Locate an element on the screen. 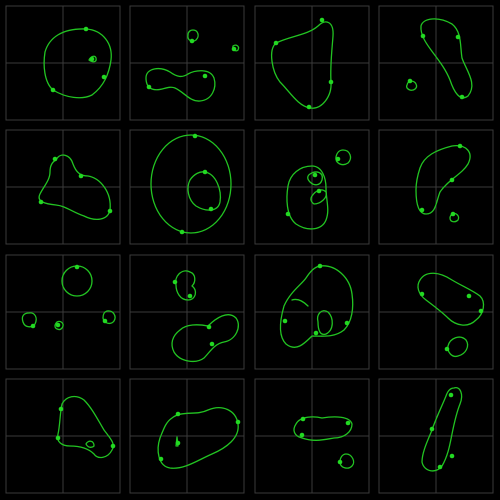 The image size is (500, 500). panel-r4c4 is located at coordinates (436, 436).